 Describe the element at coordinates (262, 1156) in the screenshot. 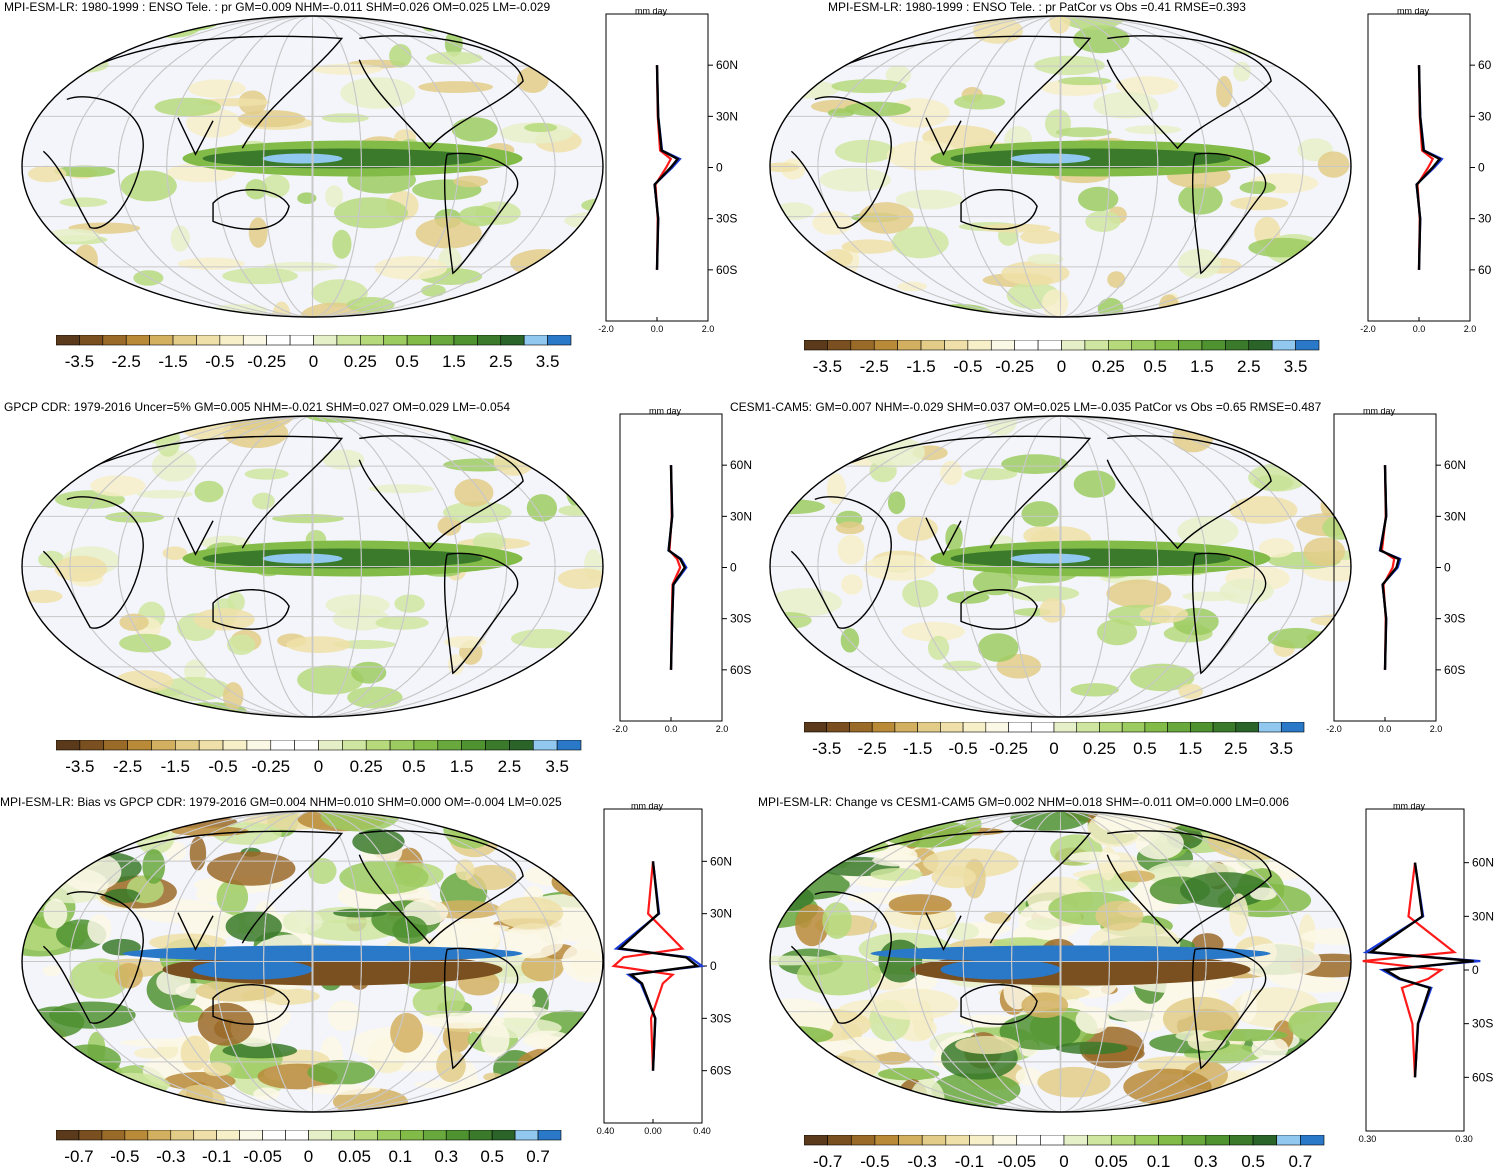

I see `colorbar-label: -0.05` at that location.